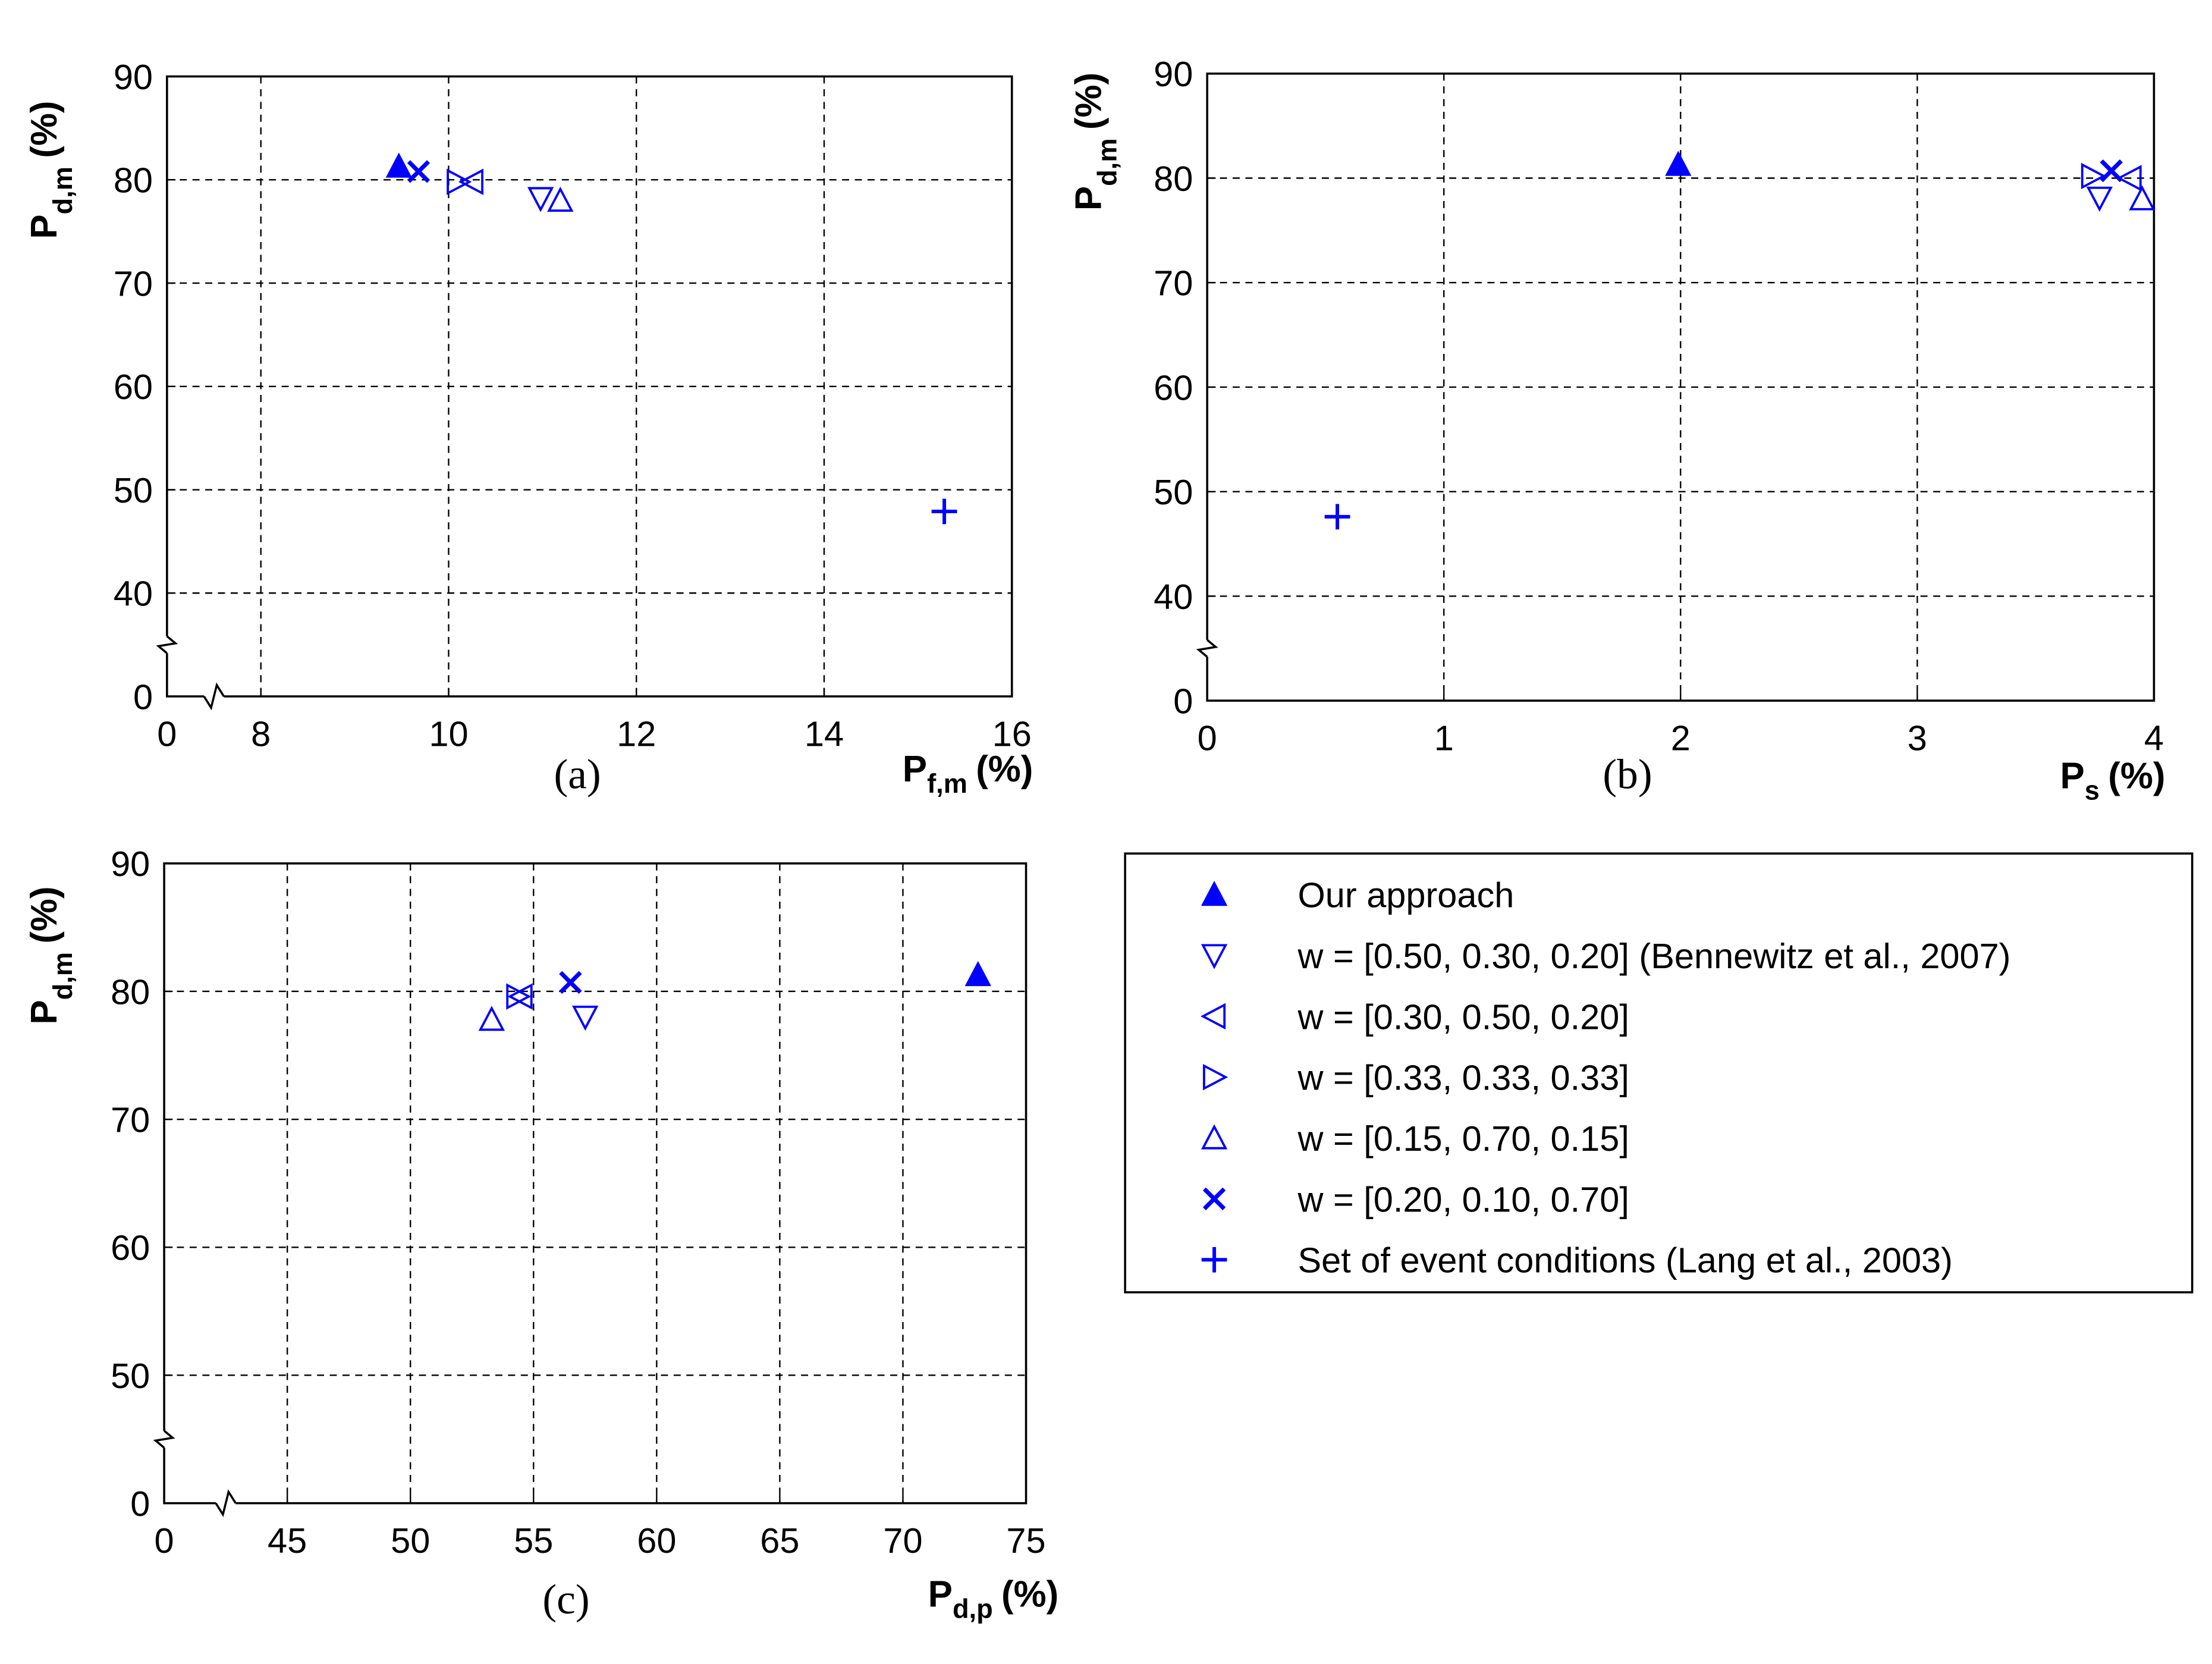  What do you see at coordinates (902, 1541) in the screenshot?
I see `x-tick-label: 70` at bounding box center [902, 1541].